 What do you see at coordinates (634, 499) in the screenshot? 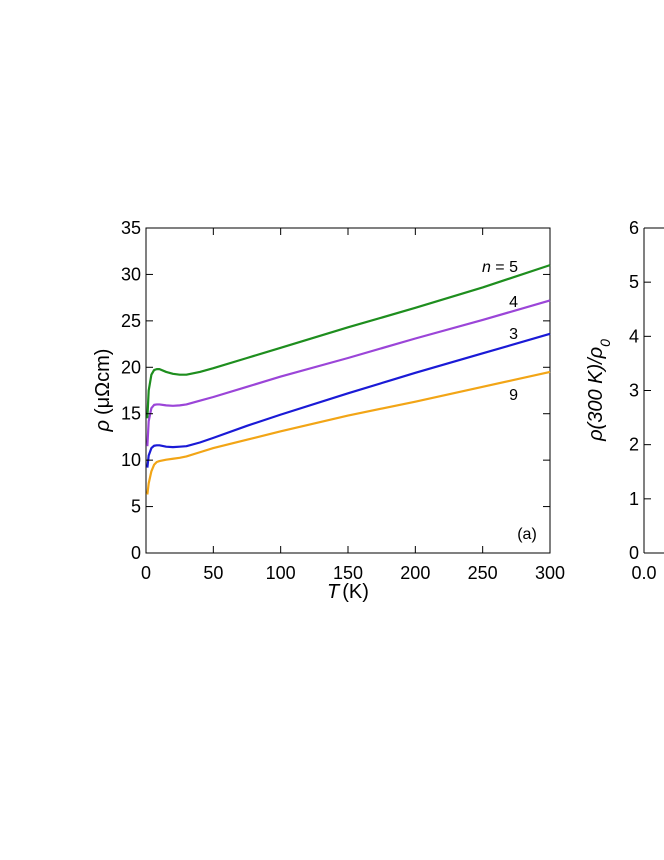
I see `y-tick-label-b: 1` at bounding box center [634, 499].